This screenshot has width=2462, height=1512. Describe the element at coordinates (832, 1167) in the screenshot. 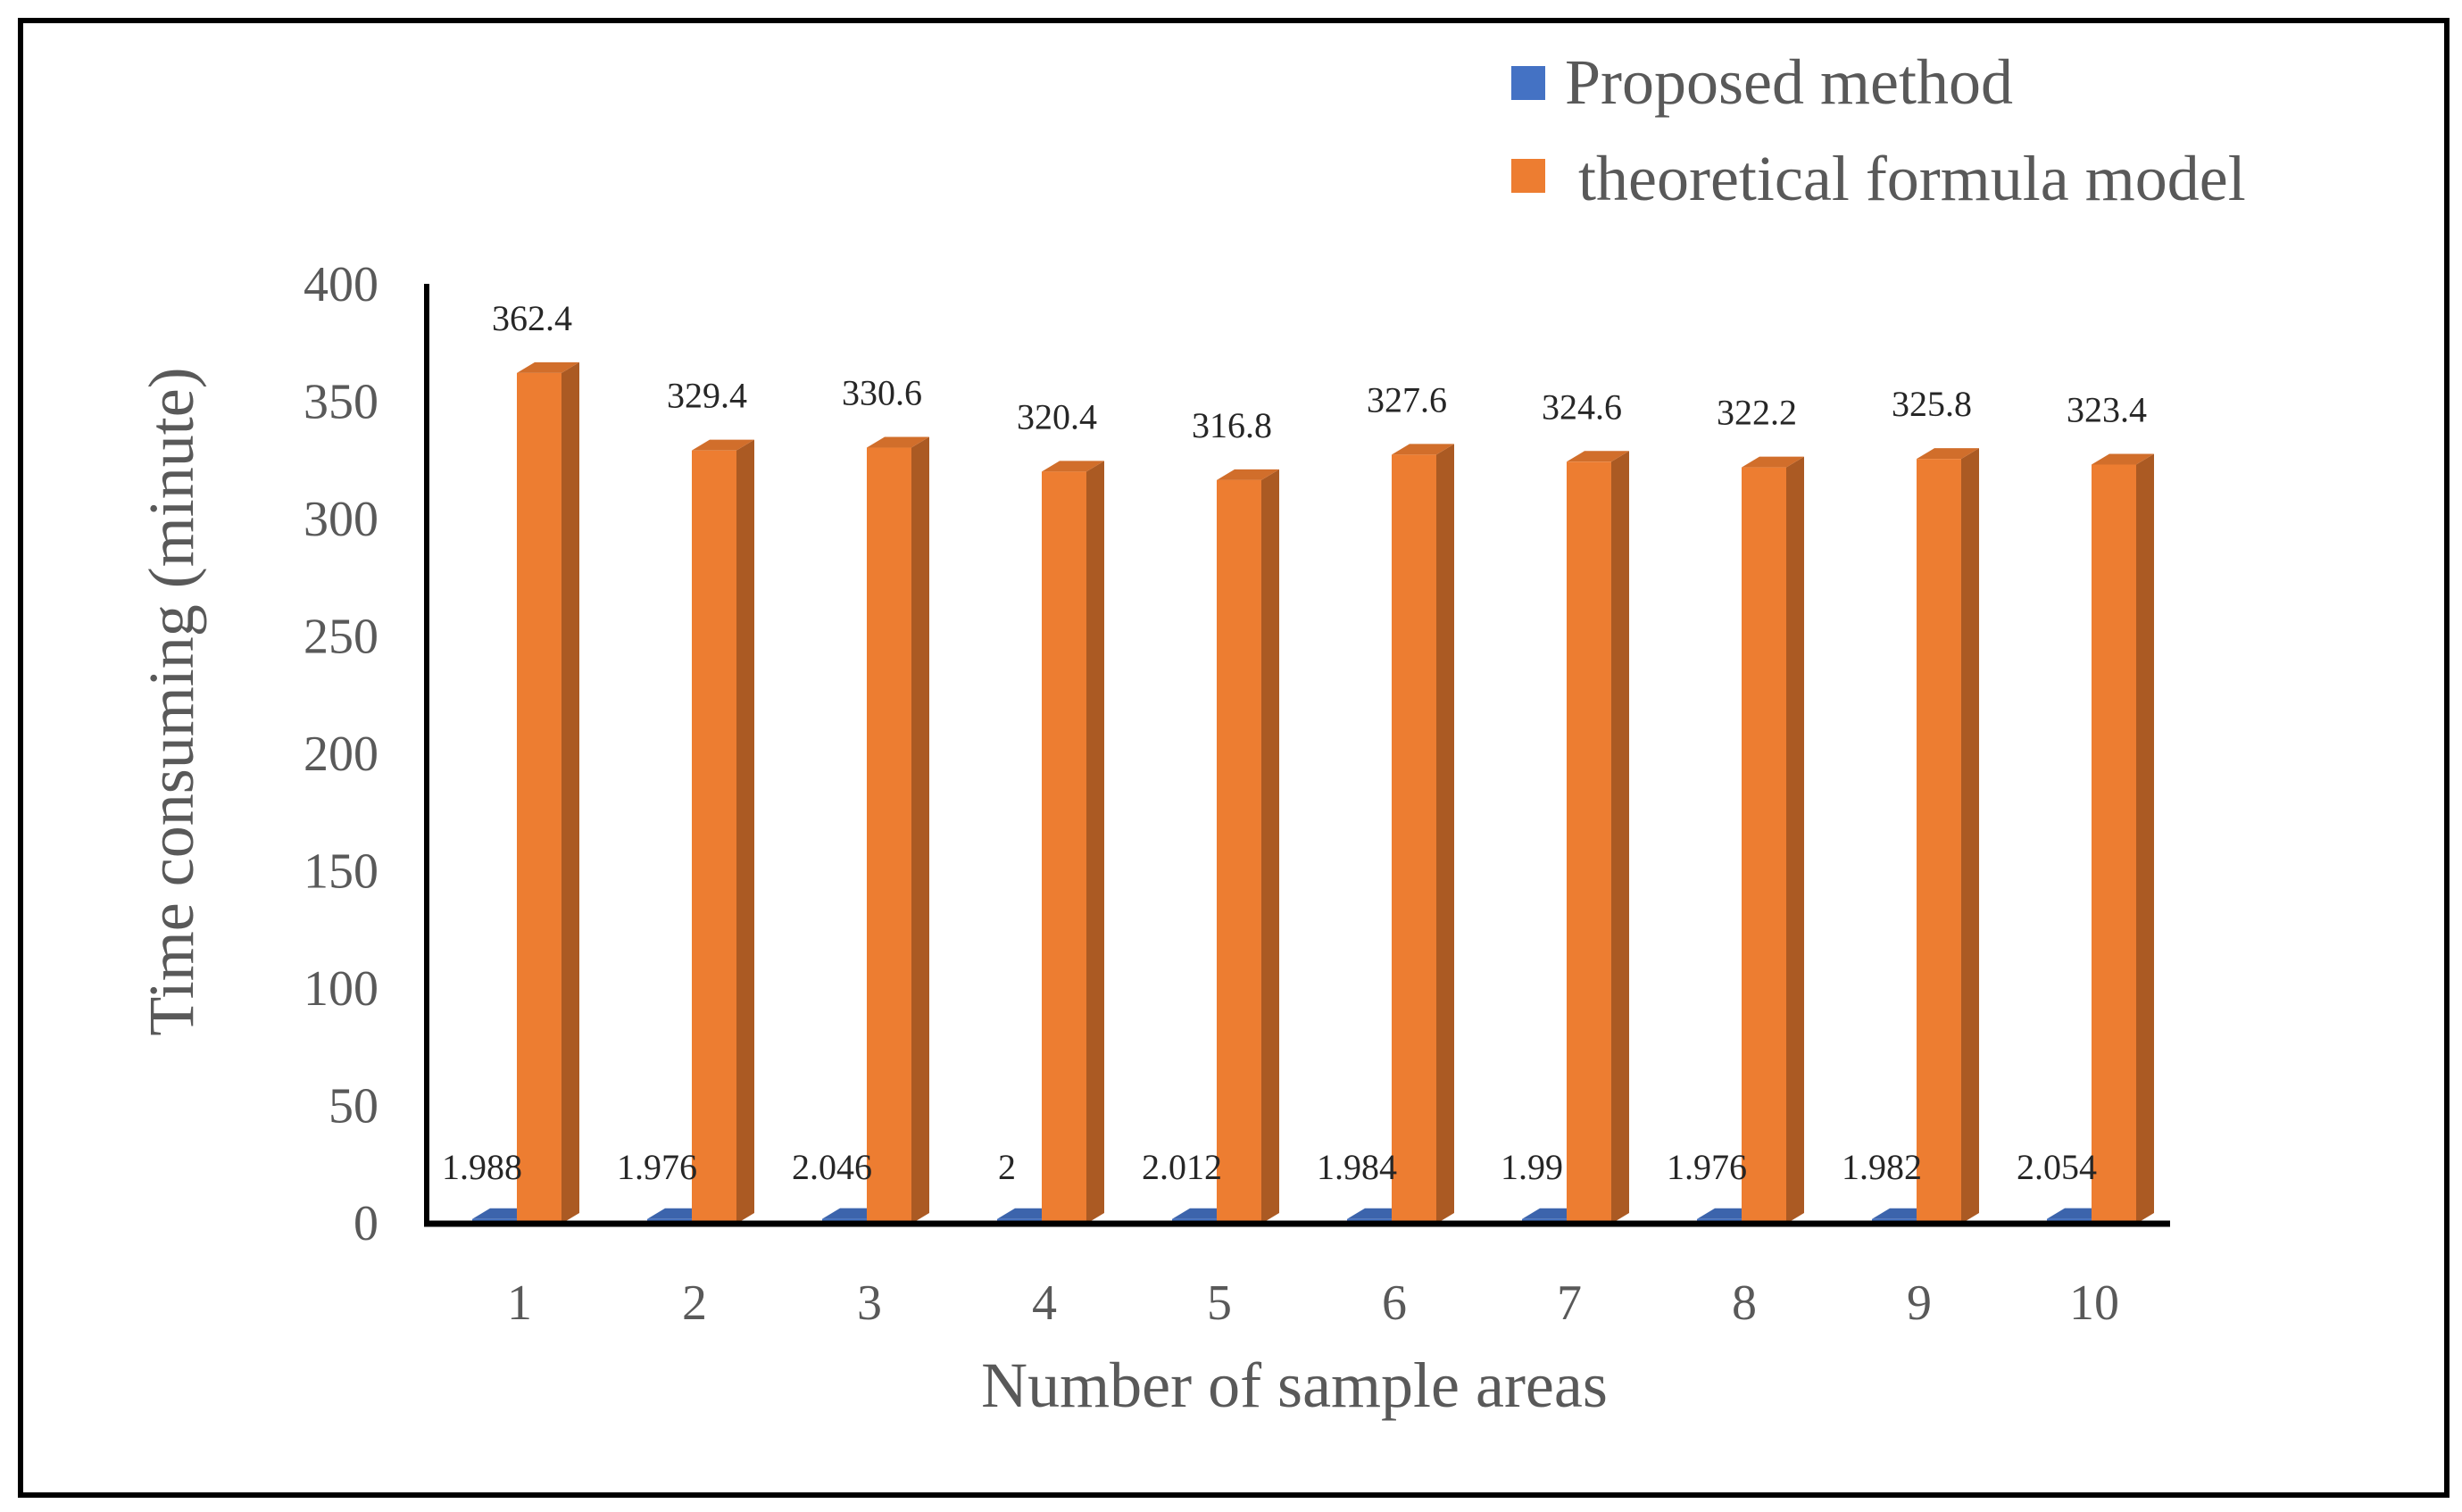

I see `data-label-proposed-method-3: 2.046` at that location.